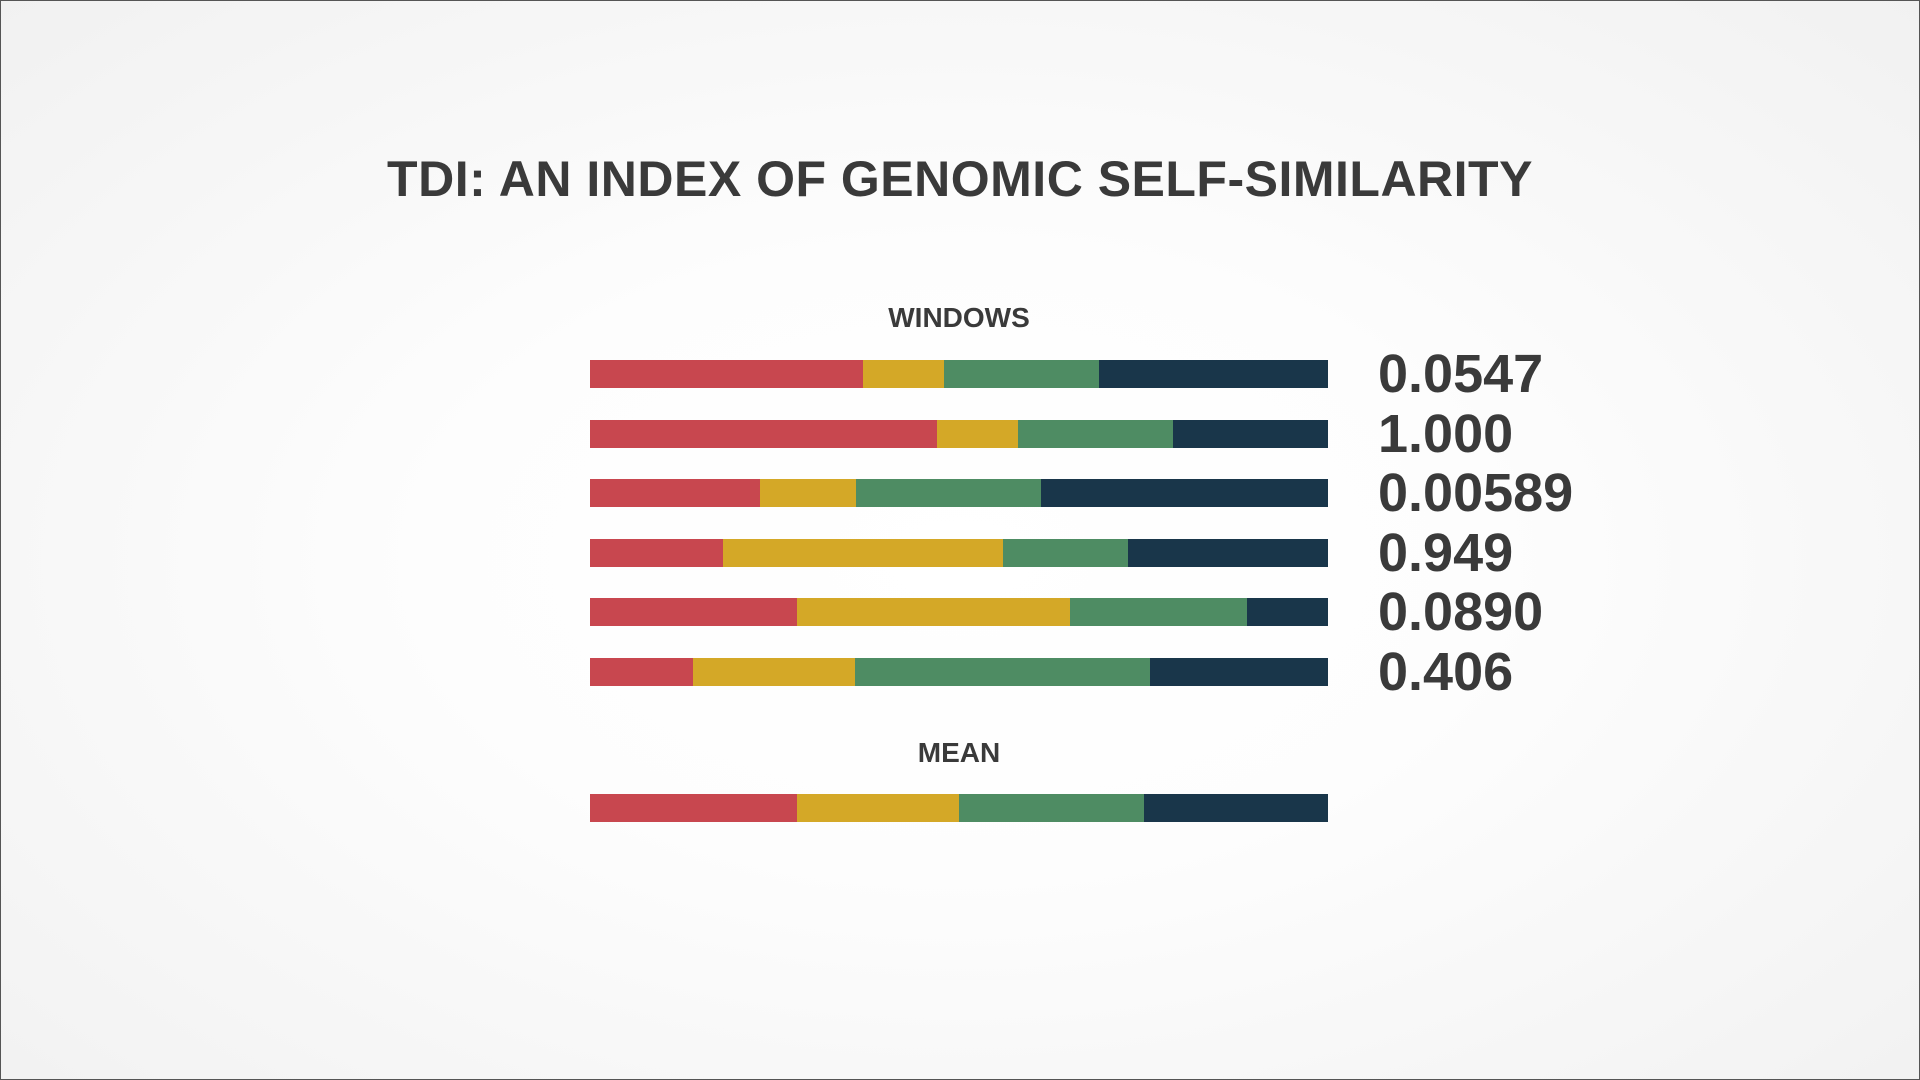 This screenshot has width=1920, height=1080. What do you see at coordinates (948, 493) in the screenshot?
I see `window-bar-3-segment-green` at bounding box center [948, 493].